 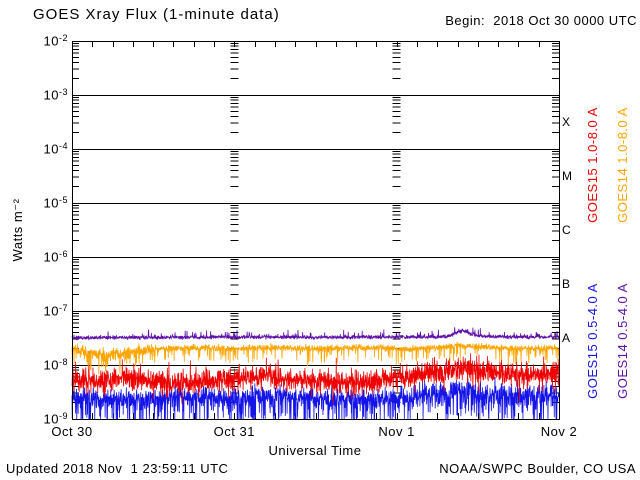 I want to click on flare-class-letter-M: M, so click(x=567, y=176).